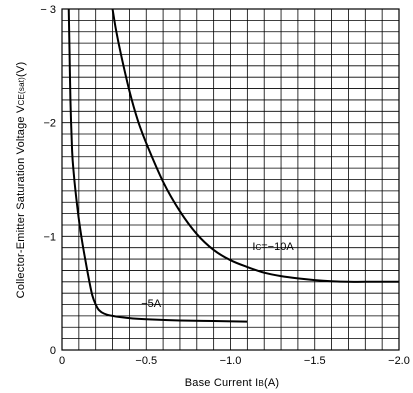 This screenshot has width=413, height=393. Describe the element at coordinates (53, 351) in the screenshot. I see `y-tick-label: 0` at that location.